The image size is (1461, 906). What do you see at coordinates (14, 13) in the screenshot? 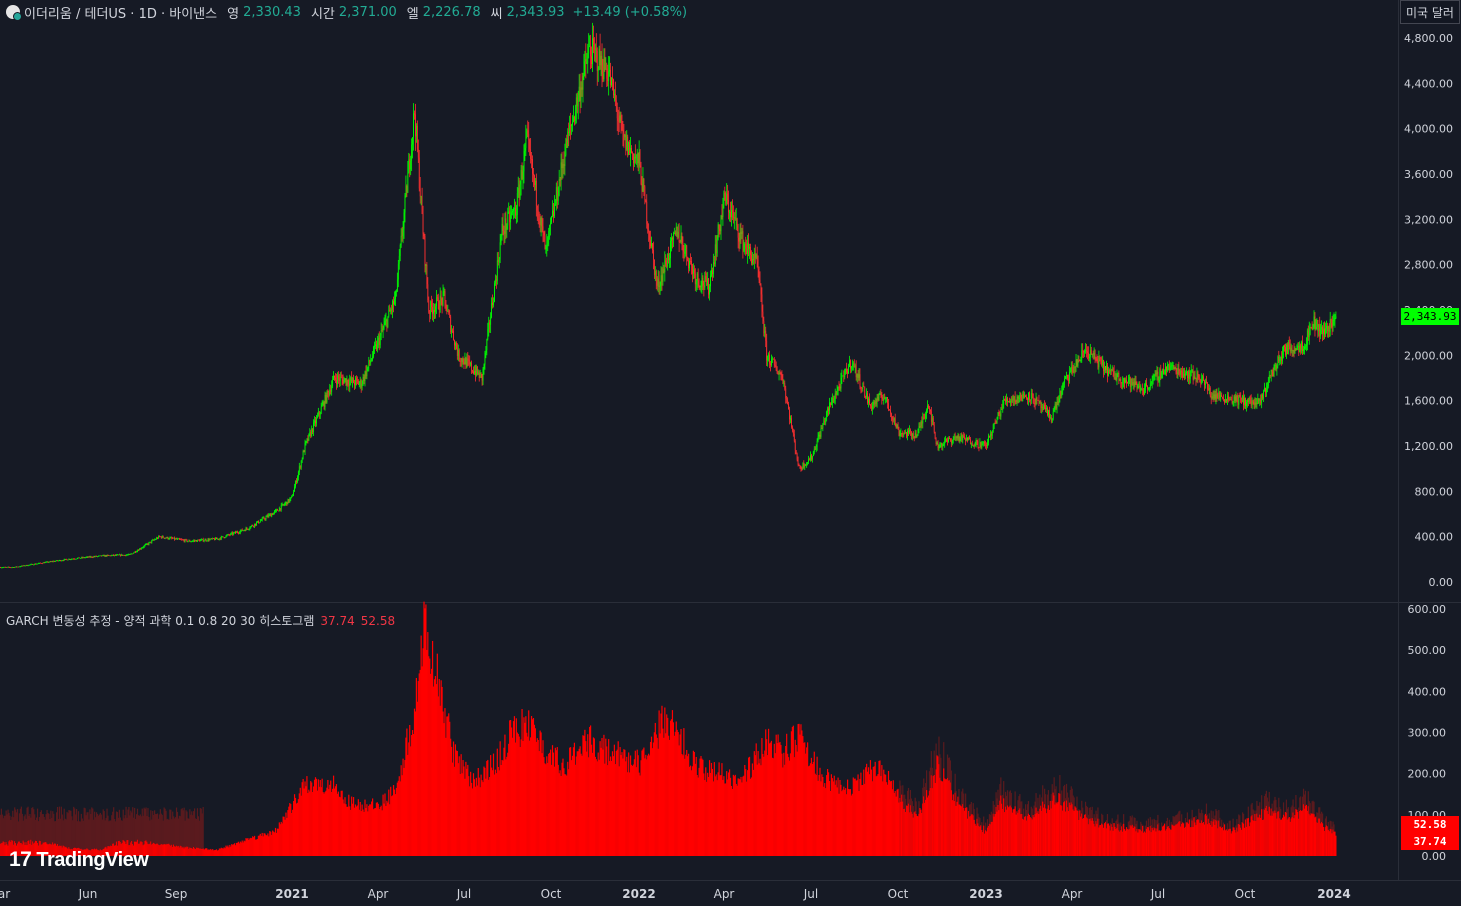
I see `ethereum-logo-icon` at bounding box center [14, 13].